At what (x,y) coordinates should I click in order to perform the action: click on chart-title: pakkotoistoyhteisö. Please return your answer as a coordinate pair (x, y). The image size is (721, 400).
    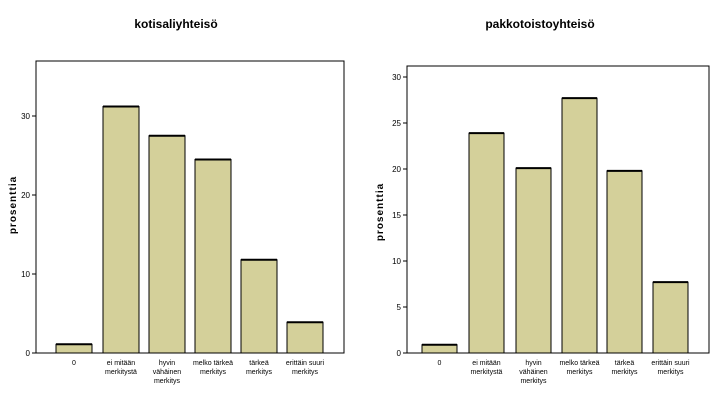
    Looking at the image, I should click on (539, 24).